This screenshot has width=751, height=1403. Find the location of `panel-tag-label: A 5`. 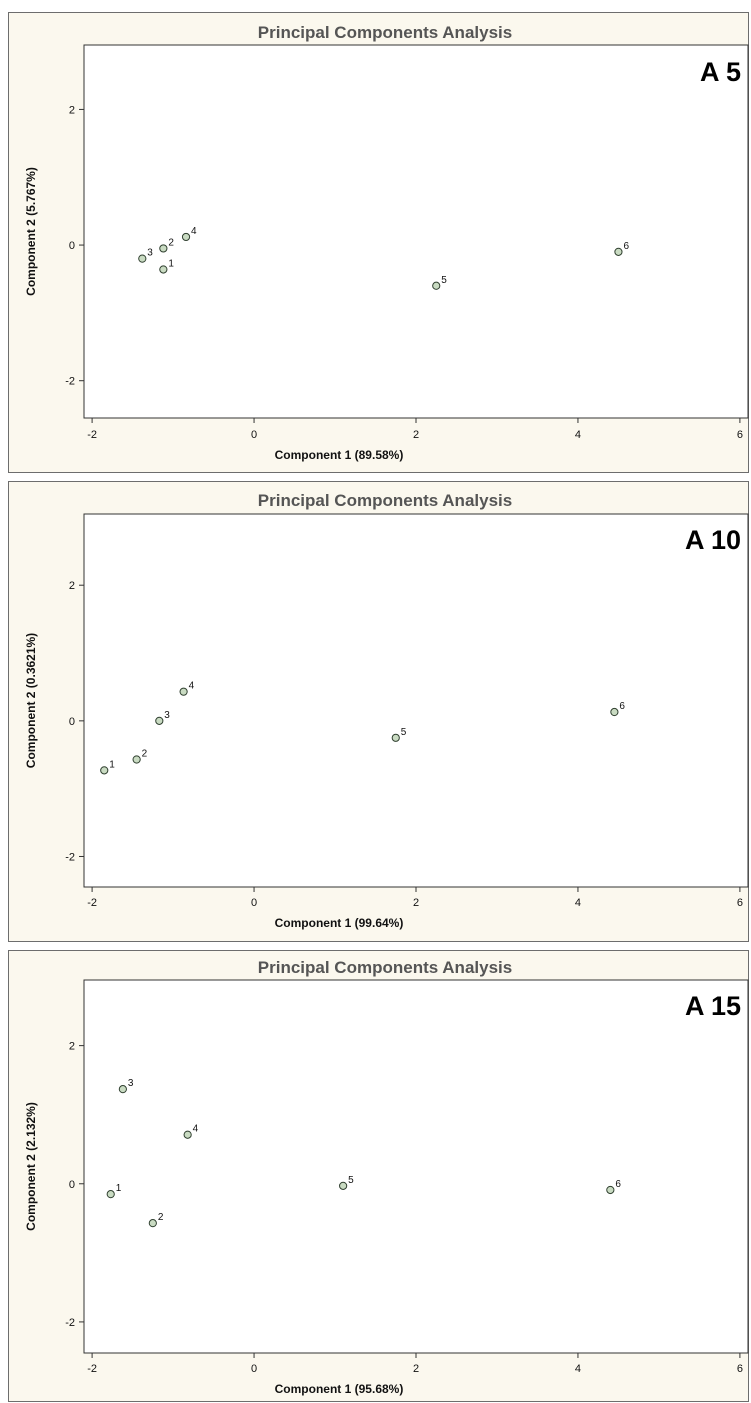

panel-tag-label: A 5 is located at coordinates (720, 72).